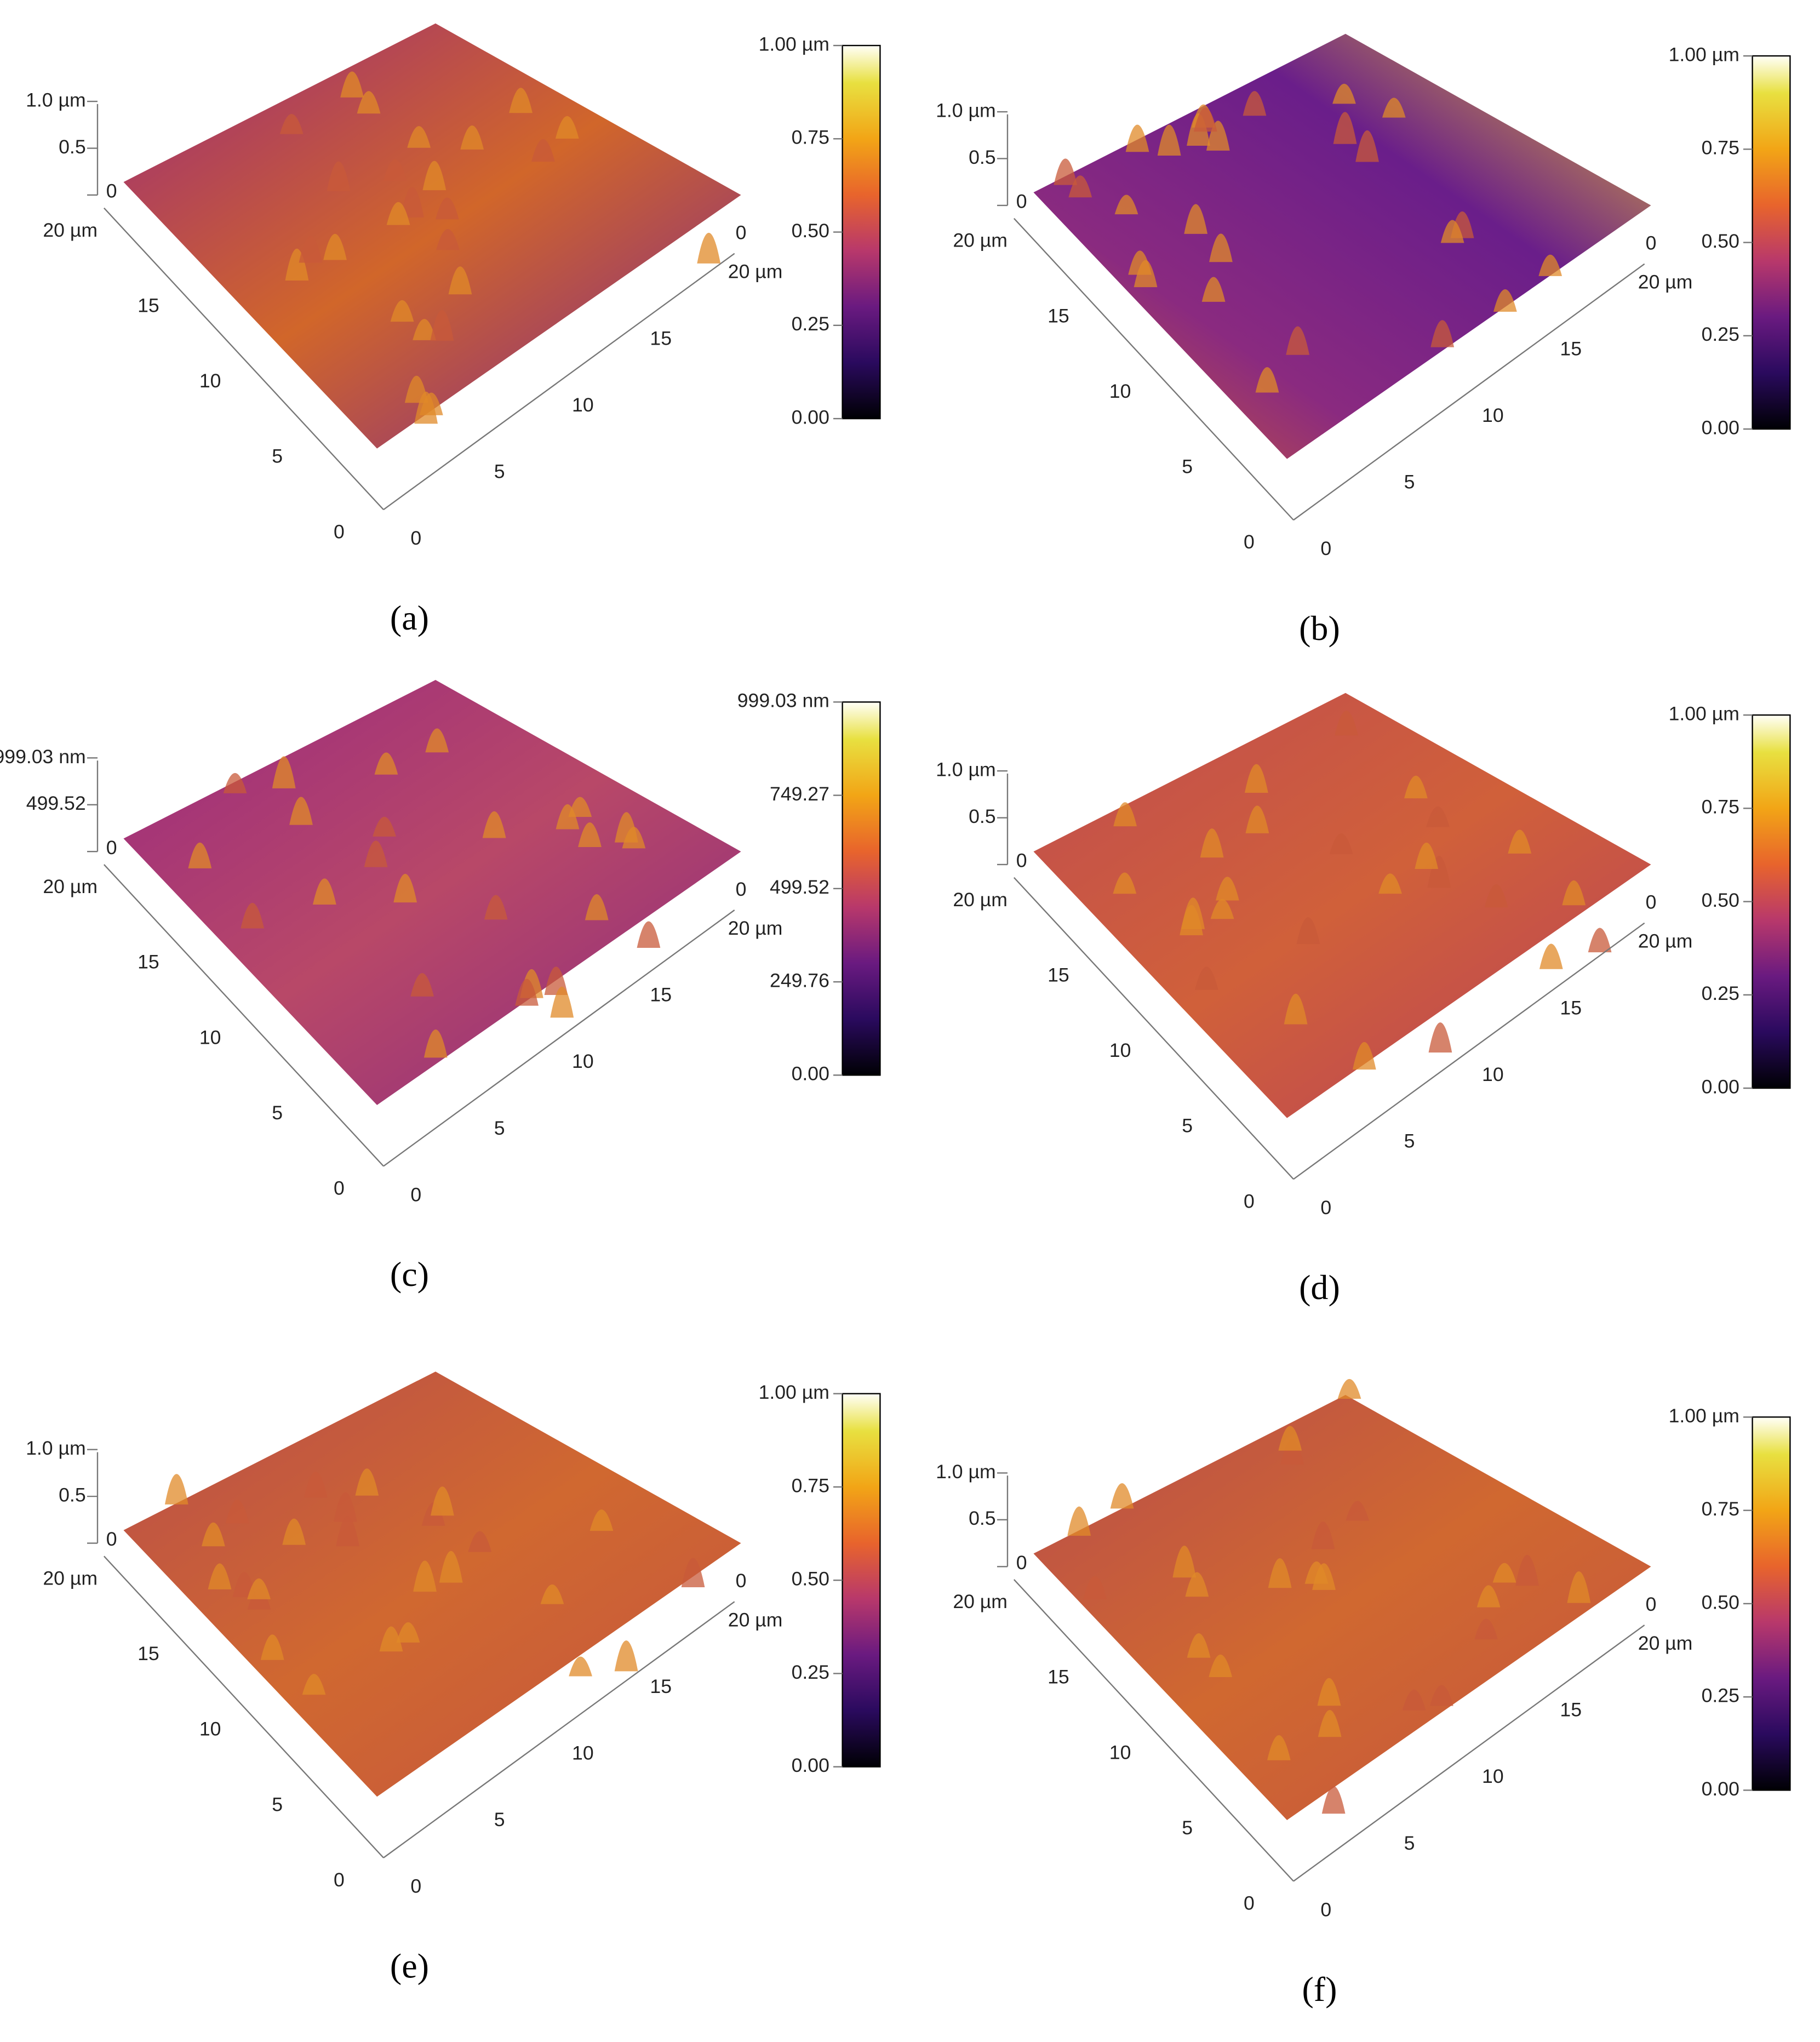 The width and height of the screenshot is (1820, 2042). Describe the element at coordinates (1651, 1604) in the screenshot. I see `x-axis-end-label: 0` at that location.